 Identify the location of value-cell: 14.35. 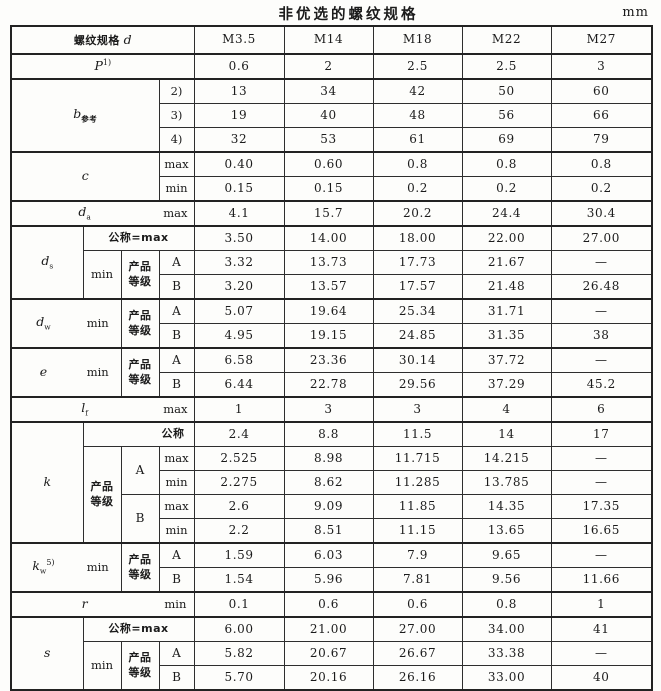
(506, 506).